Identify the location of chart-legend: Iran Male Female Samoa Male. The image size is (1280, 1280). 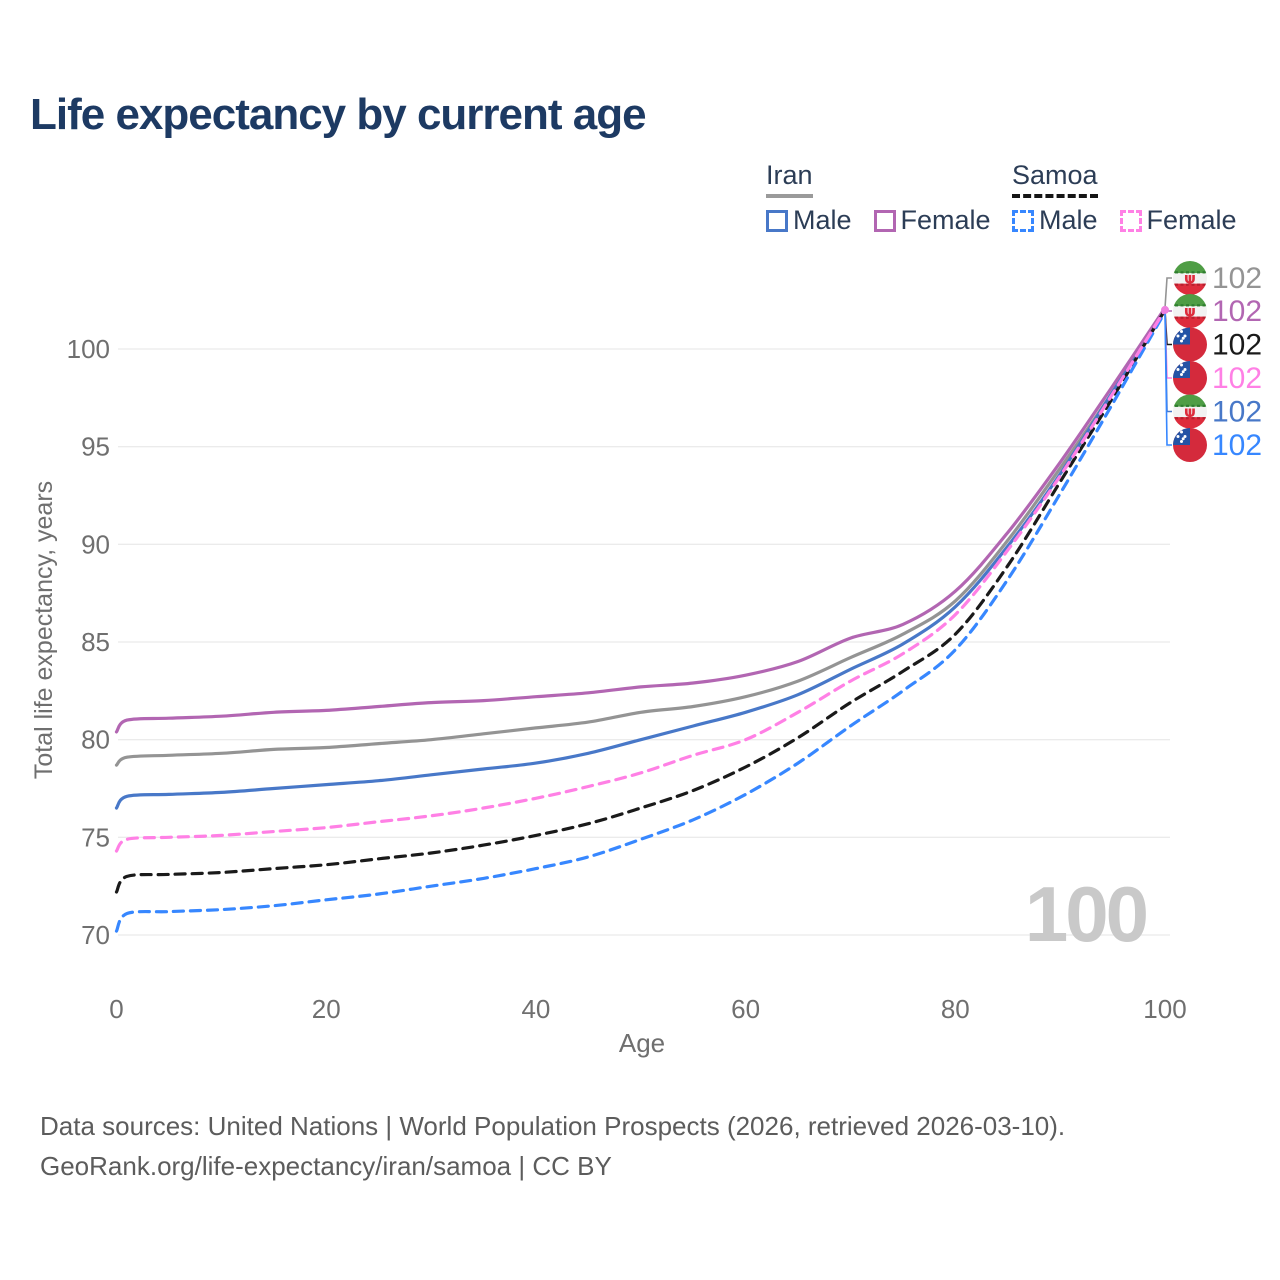
(640, 205).